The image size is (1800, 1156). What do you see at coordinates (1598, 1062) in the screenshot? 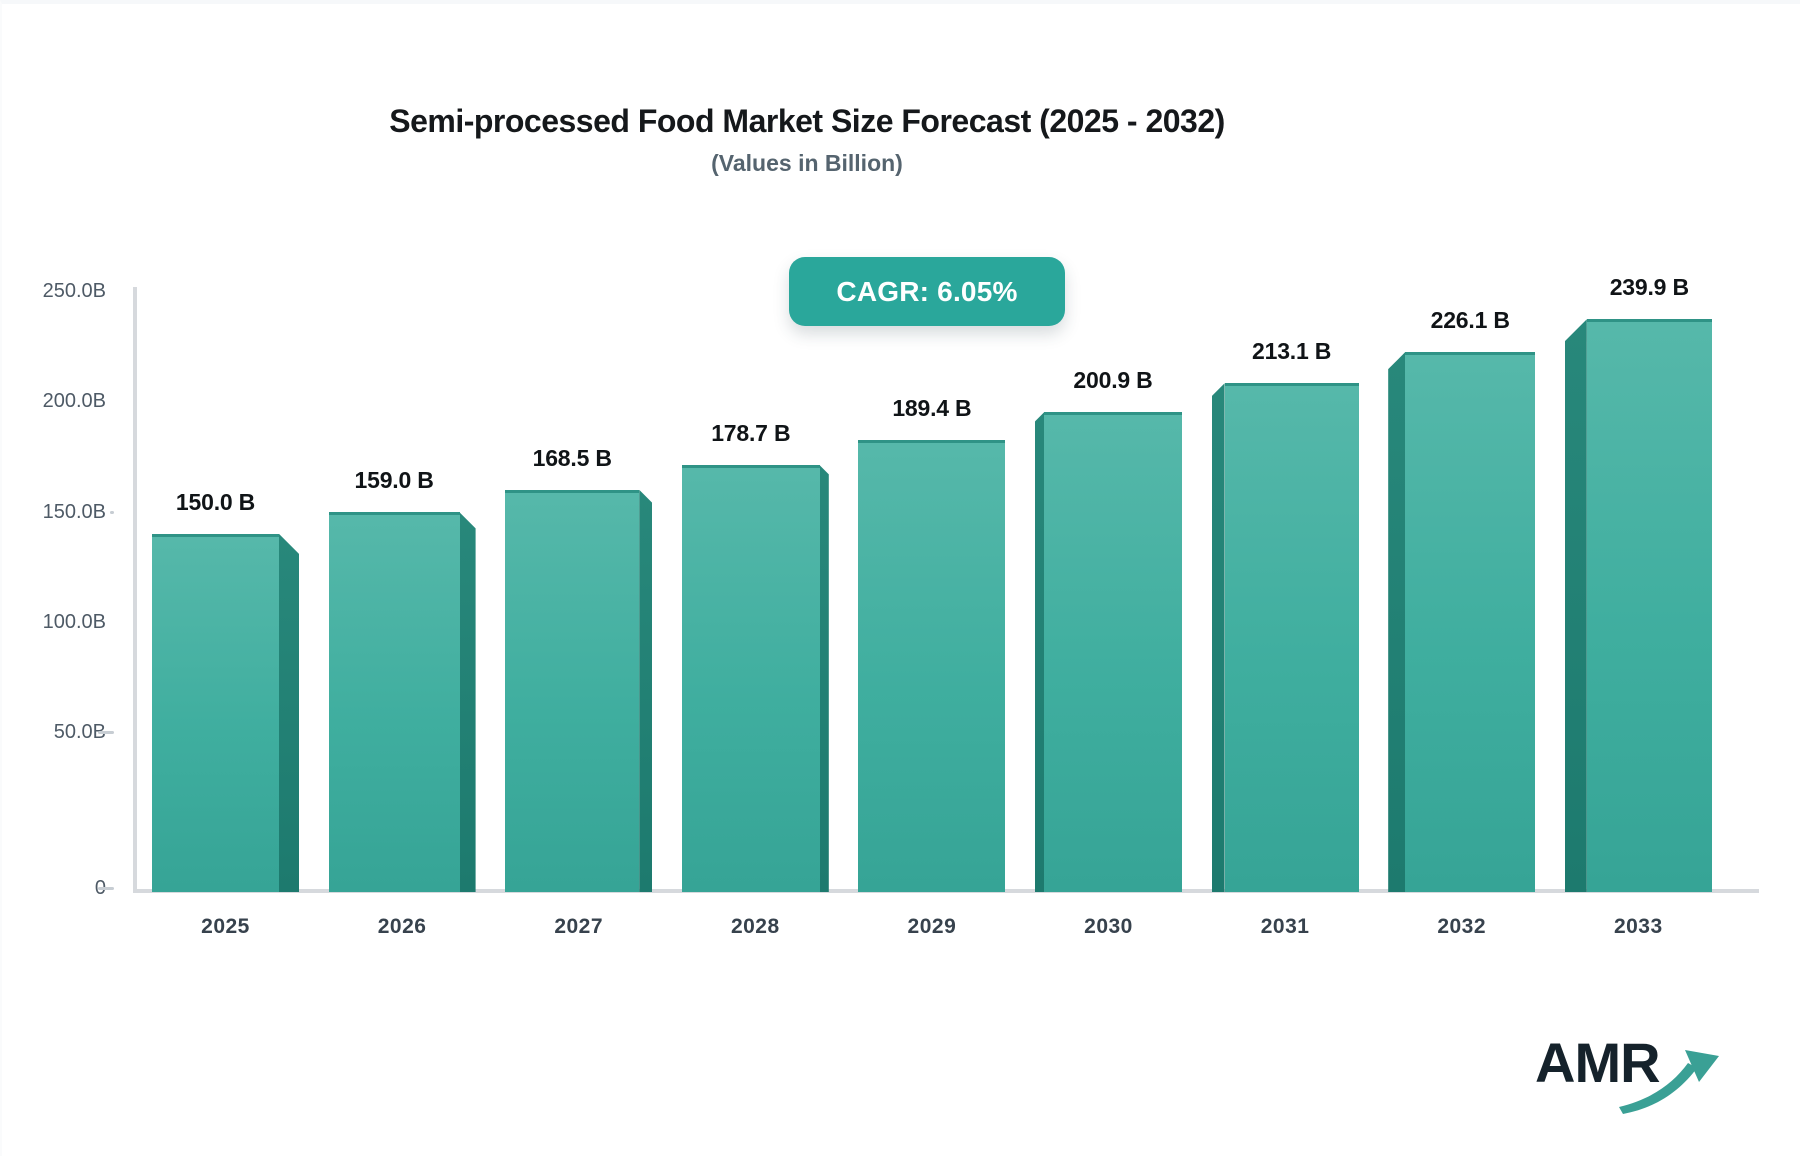
I see `amr-logo-text: AMR` at bounding box center [1598, 1062].